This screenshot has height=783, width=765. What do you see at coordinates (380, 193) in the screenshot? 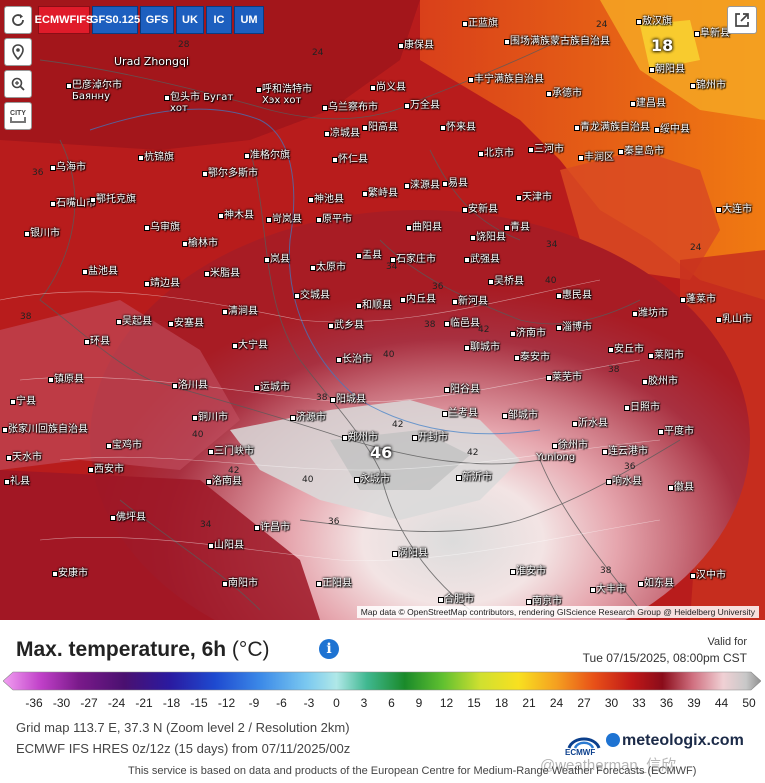
I see `city-label: 繁峙县` at bounding box center [380, 193].